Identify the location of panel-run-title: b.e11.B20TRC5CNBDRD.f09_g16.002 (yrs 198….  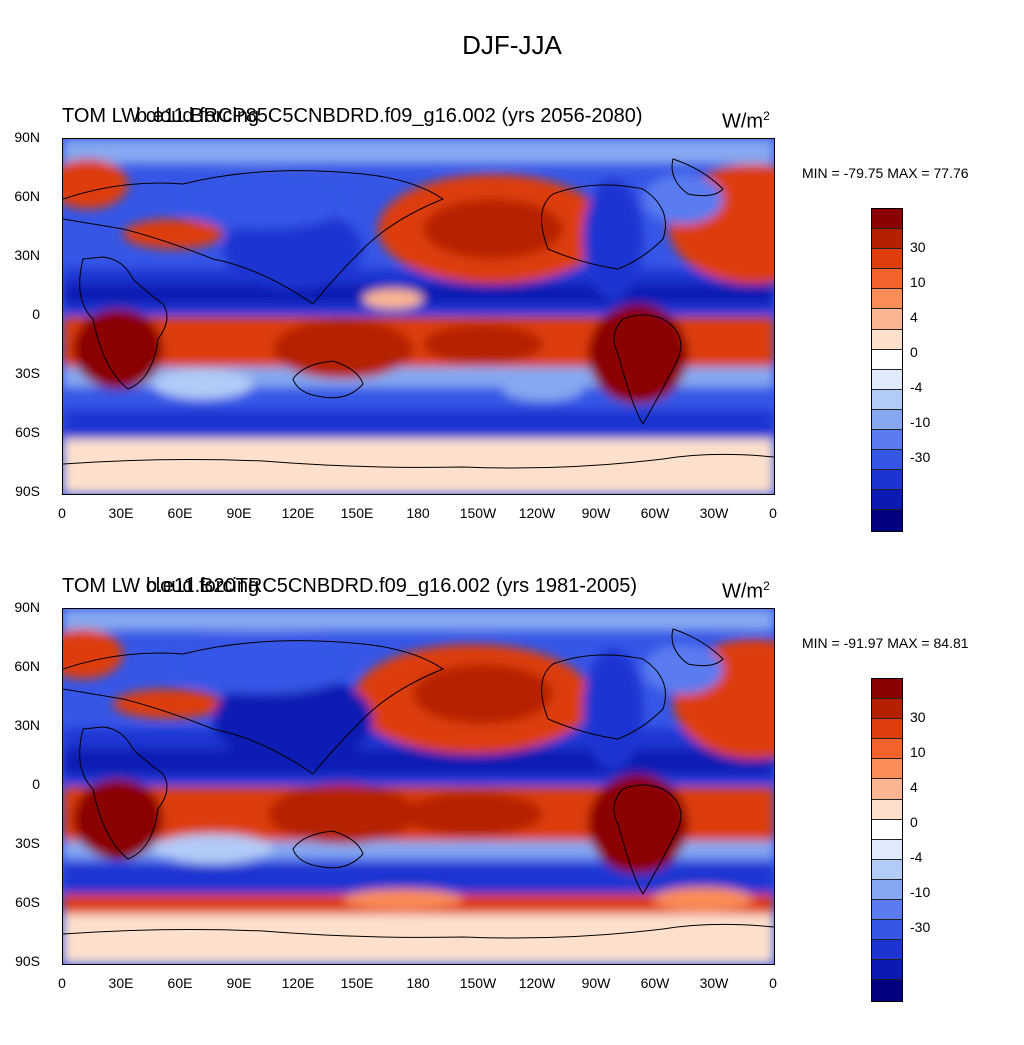
(392, 586).